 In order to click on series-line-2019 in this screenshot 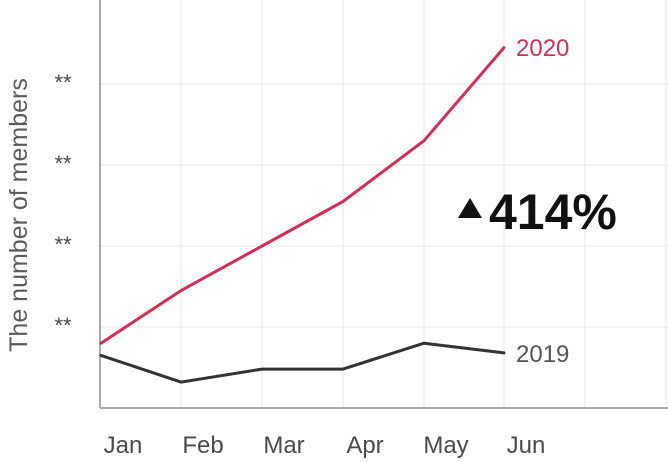, I will do `click(302, 362)`.